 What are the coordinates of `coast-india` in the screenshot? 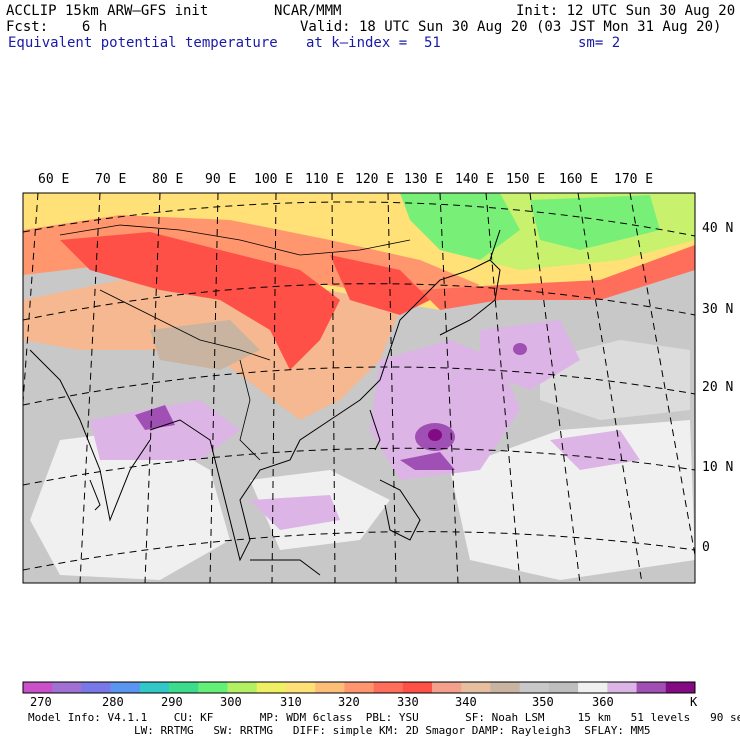 It's located at (90, 435).